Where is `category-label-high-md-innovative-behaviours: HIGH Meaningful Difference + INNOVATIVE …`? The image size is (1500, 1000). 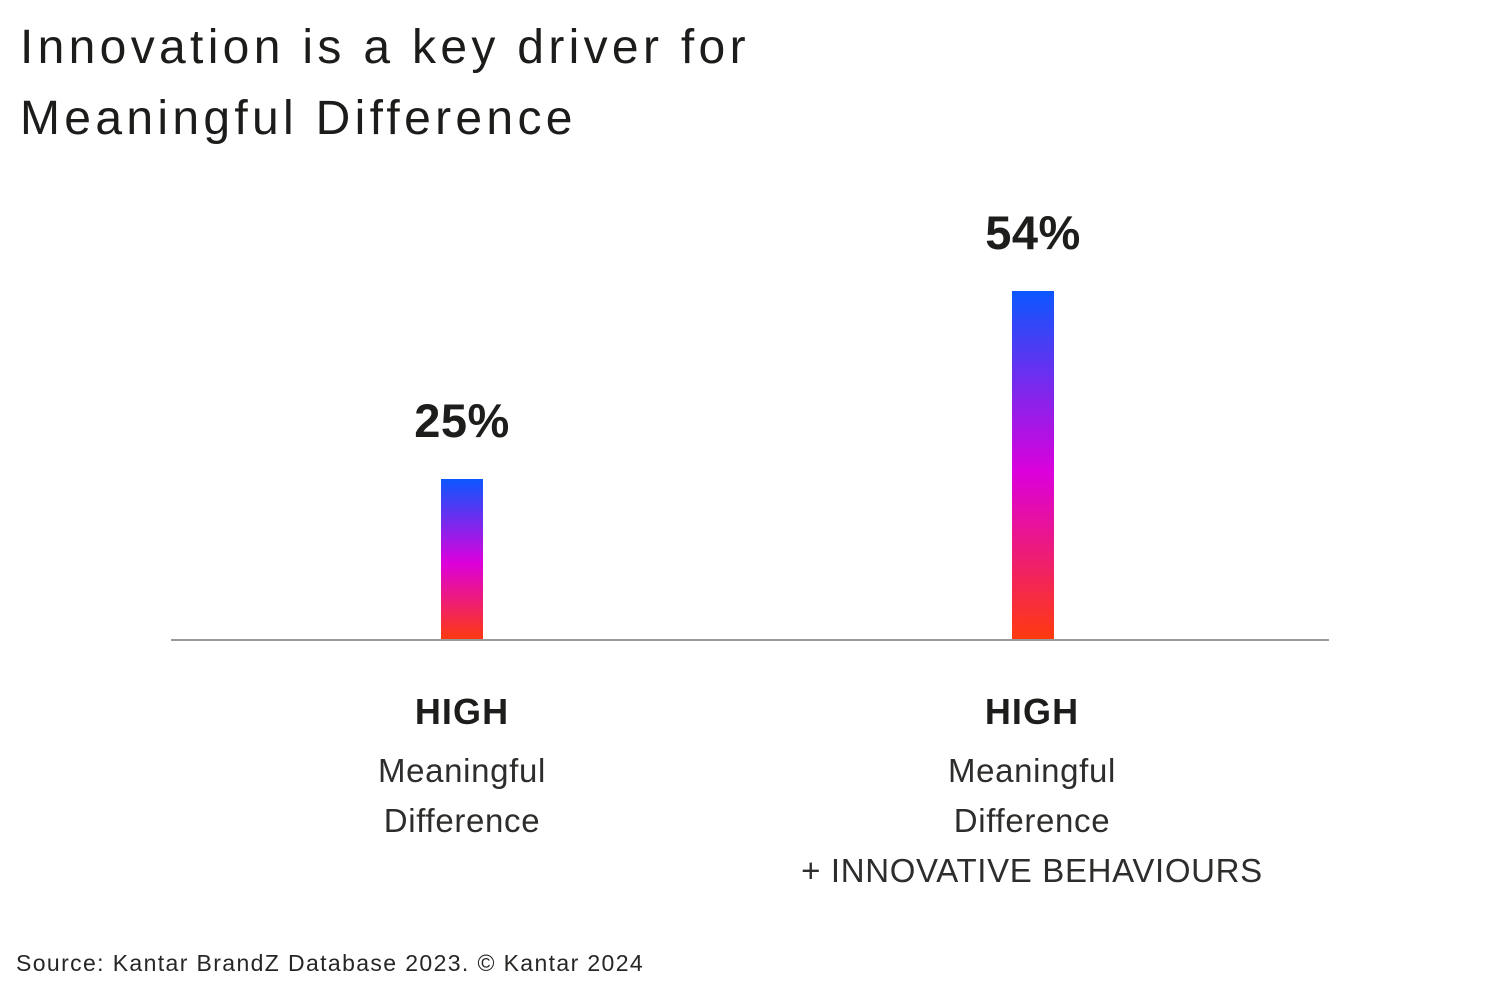 category-label-high-md-innovative-behaviours: HIGH Meaningful Difference + INNOVATIVE … is located at coordinates (1032, 793).